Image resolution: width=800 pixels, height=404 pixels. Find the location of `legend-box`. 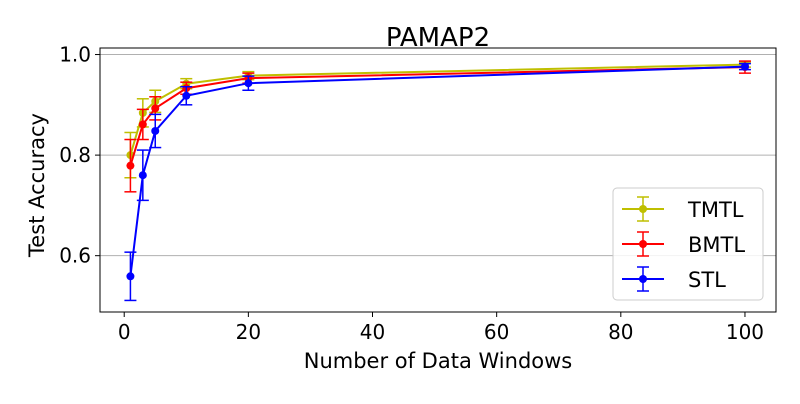

legend-box is located at coordinates (688, 244).